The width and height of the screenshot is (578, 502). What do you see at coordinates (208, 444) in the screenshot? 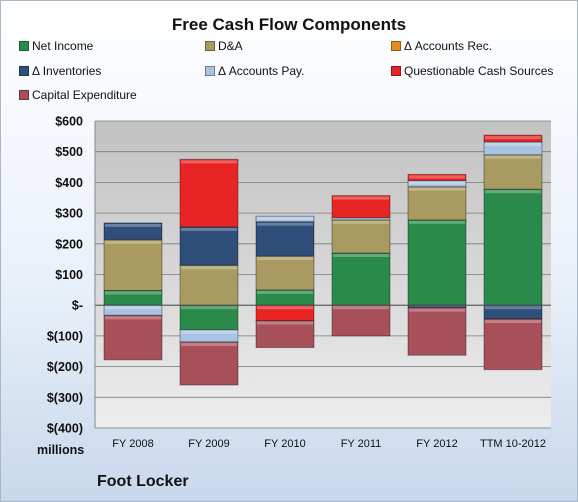
I see `x-tick-label: FY 2009` at bounding box center [208, 444].